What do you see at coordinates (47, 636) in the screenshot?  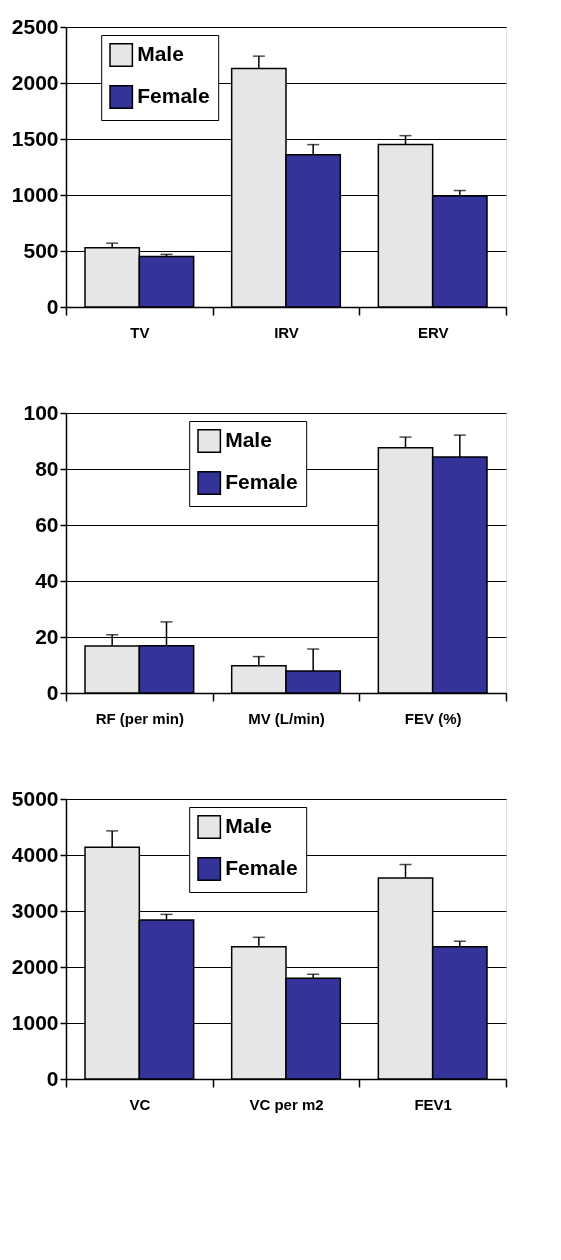 I see `y-tick-label: 20` at bounding box center [47, 636].